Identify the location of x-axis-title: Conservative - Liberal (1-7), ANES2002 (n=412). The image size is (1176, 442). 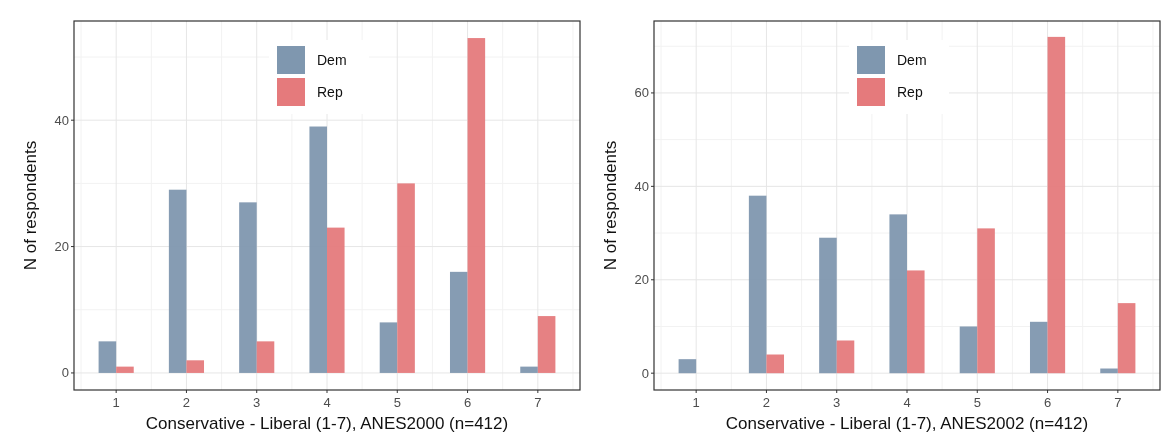
(907, 423).